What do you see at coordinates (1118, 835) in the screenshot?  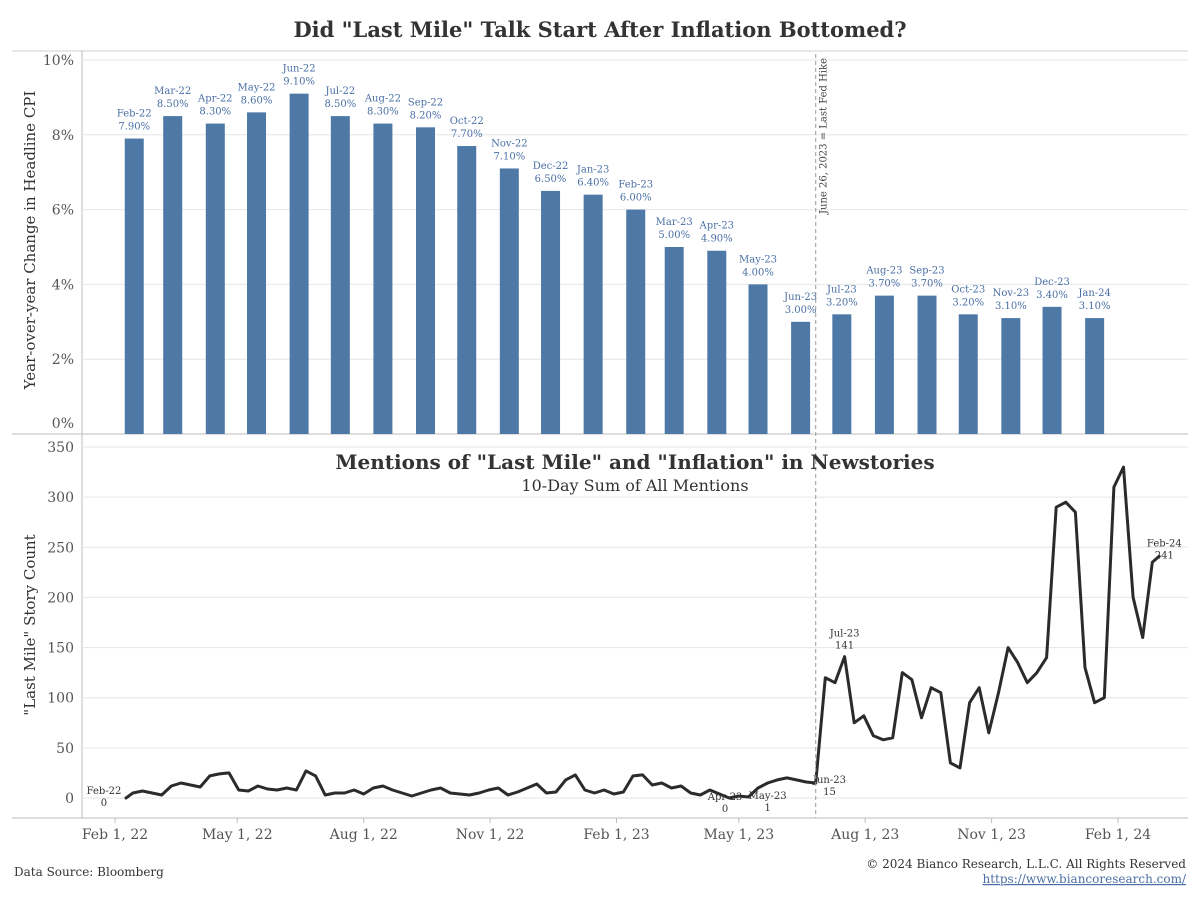 I see `x-tick-label: Feb 1, 24` at bounding box center [1118, 835].